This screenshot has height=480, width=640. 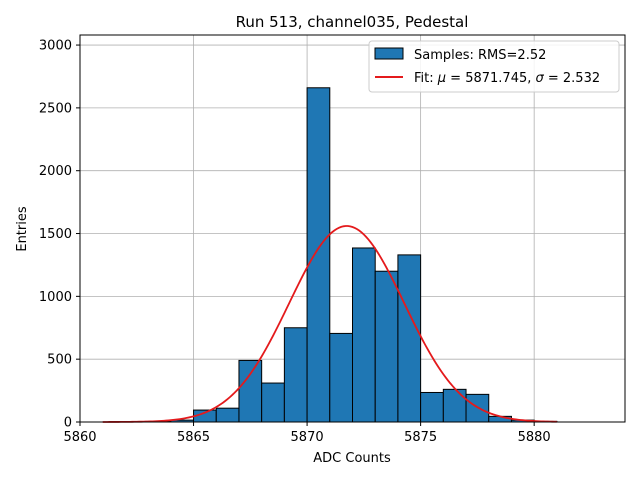 I want to click on legend-fit-prefix: Fit:, so click(x=426, y=78).